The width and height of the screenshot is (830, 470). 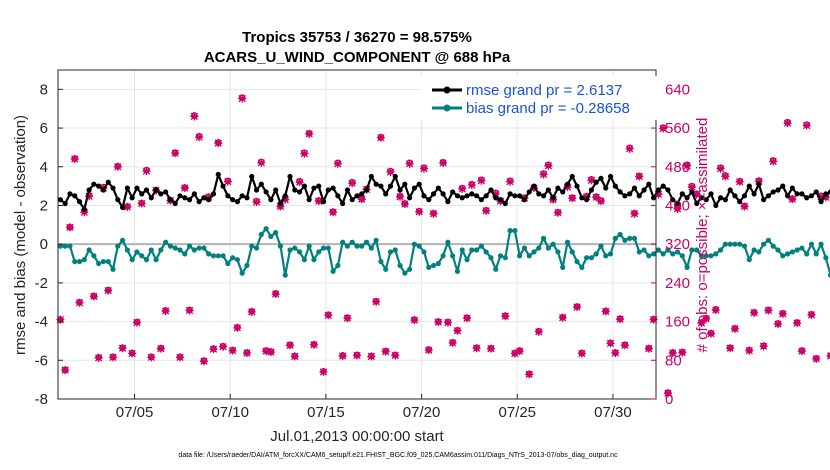 What do you see at coordinates (49, 244) in the screenshot?
I see `left-axis: -8 -6 -4 -2 0 2 4 6 8` at bounding box center [49, 244].